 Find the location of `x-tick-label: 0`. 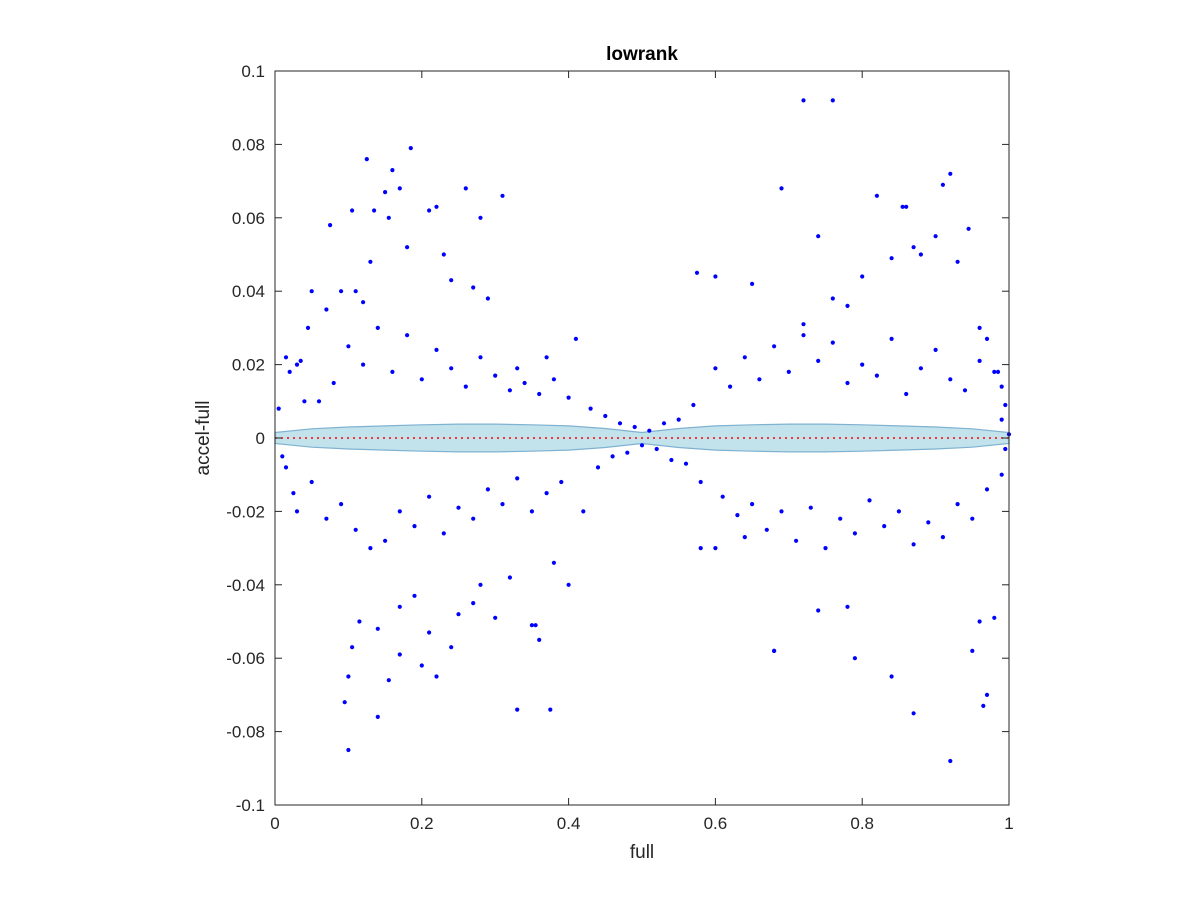

x-tick-label: 0 is located at coordinates (274, 823).